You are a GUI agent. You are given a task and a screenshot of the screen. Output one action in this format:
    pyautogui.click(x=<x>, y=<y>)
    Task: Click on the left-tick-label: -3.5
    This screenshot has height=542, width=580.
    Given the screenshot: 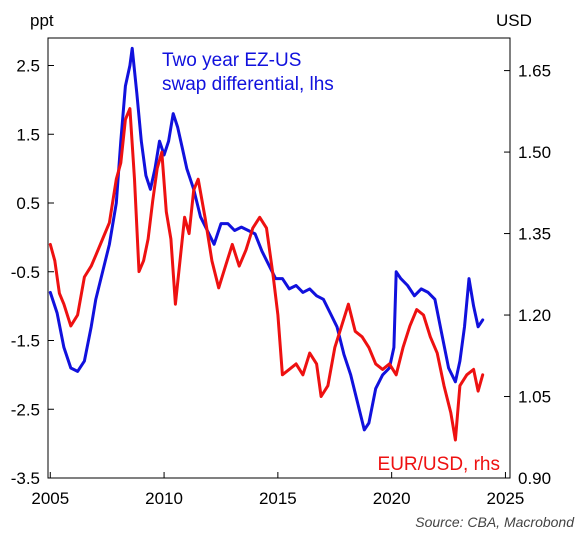 What is the action you would take?
    pyautogui.click(x=25, y=478)
    